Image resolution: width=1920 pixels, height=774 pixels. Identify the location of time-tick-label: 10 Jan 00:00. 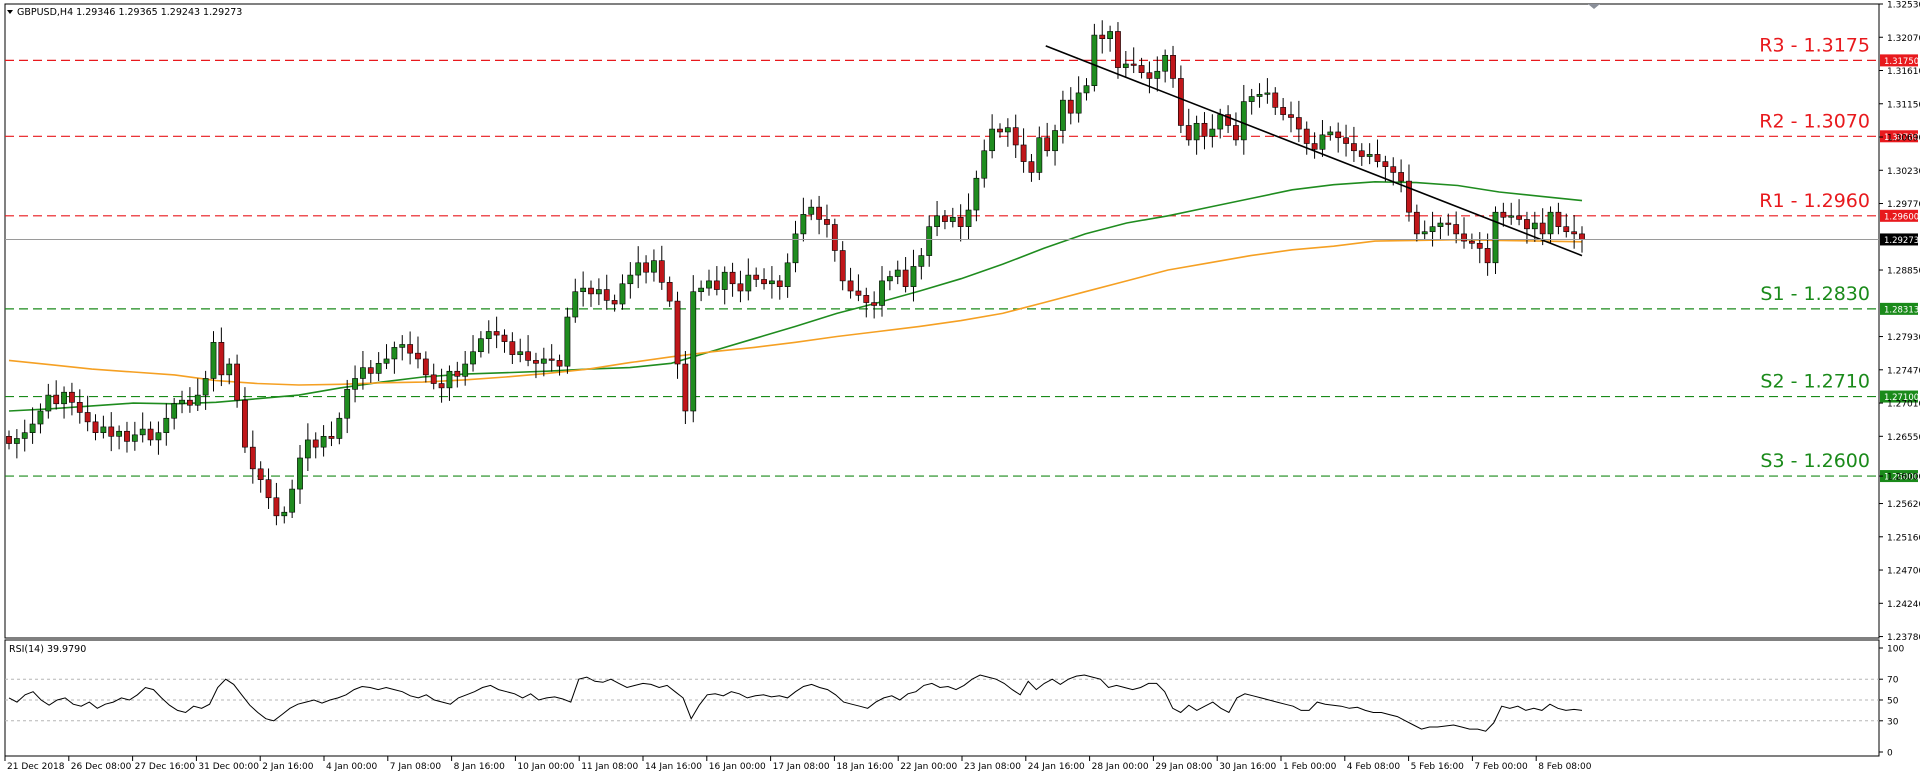
(545, 767).